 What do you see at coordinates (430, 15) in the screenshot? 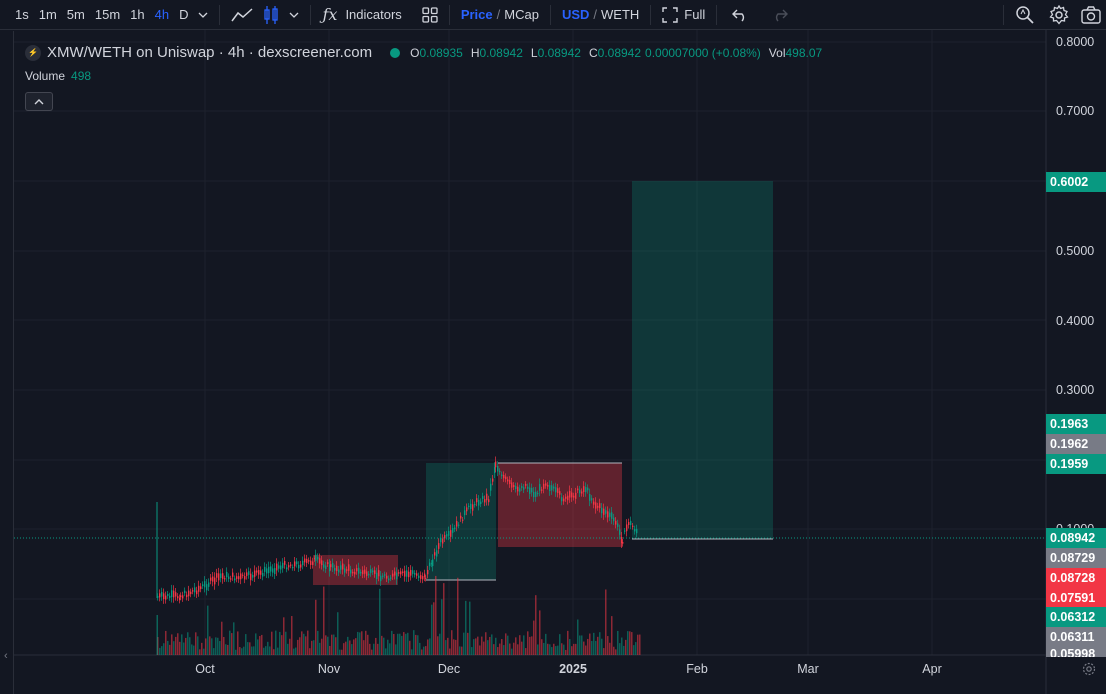
I see `layout-grid-icon` at bounding box center [430, 15].